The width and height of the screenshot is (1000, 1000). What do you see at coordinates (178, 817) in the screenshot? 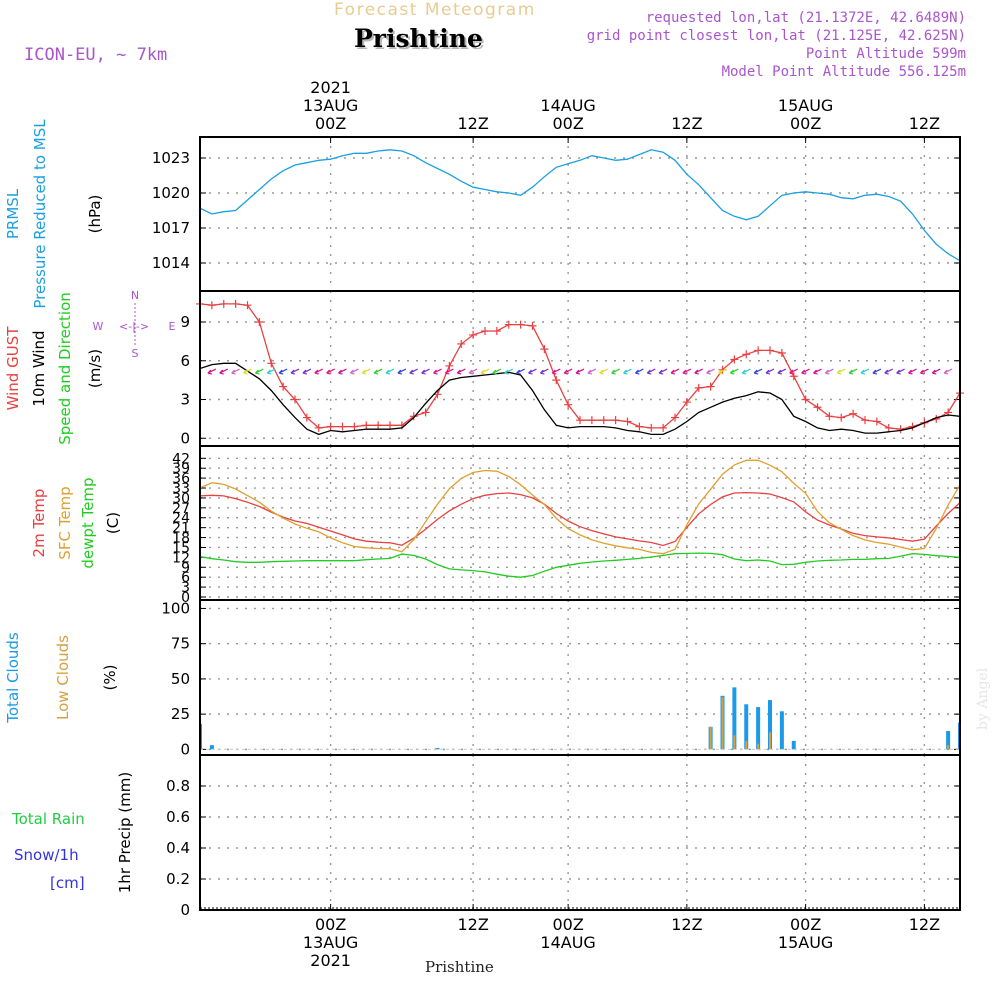
I see `precip-ytick-label: 0.6` at bounding box center [178, 817].